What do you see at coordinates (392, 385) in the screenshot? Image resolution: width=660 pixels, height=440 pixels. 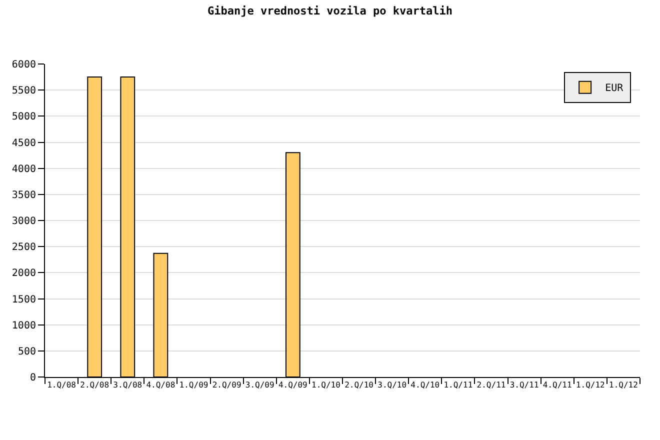 I see `x-tick-label: 3.Q/10` at bounding box center [392, 385].